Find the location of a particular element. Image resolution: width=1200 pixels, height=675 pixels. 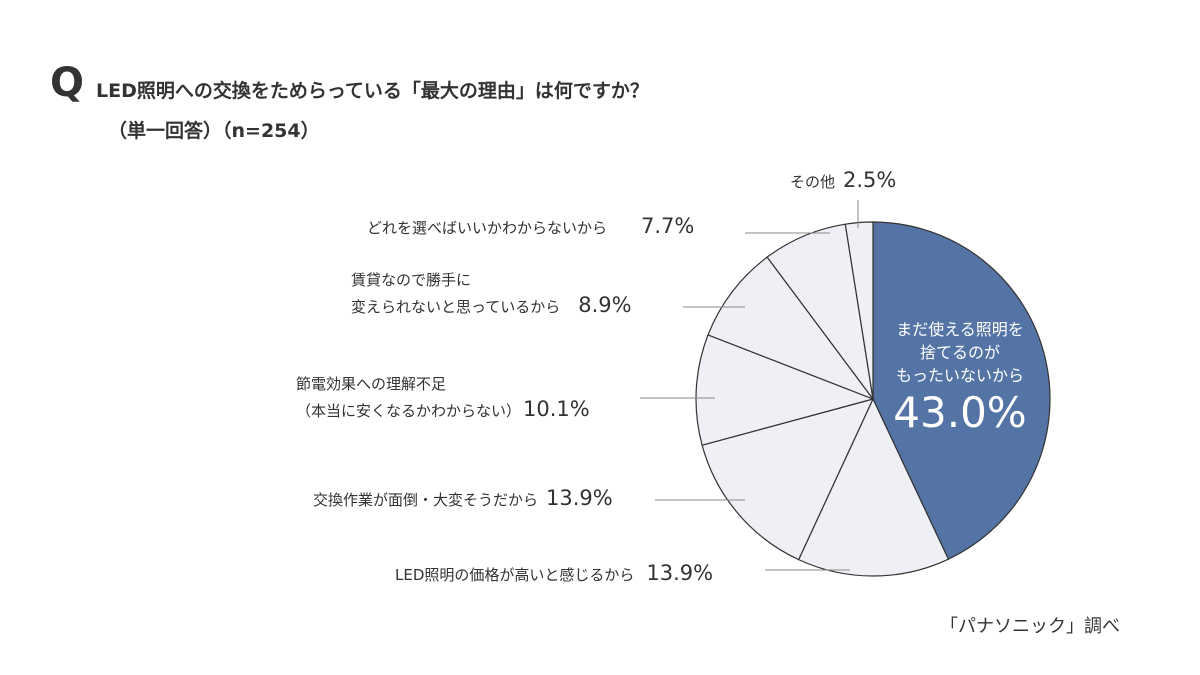

slice-label-price: LED照明の価格が高いと感じるから 13.9% is located at coordinates (554, 574).